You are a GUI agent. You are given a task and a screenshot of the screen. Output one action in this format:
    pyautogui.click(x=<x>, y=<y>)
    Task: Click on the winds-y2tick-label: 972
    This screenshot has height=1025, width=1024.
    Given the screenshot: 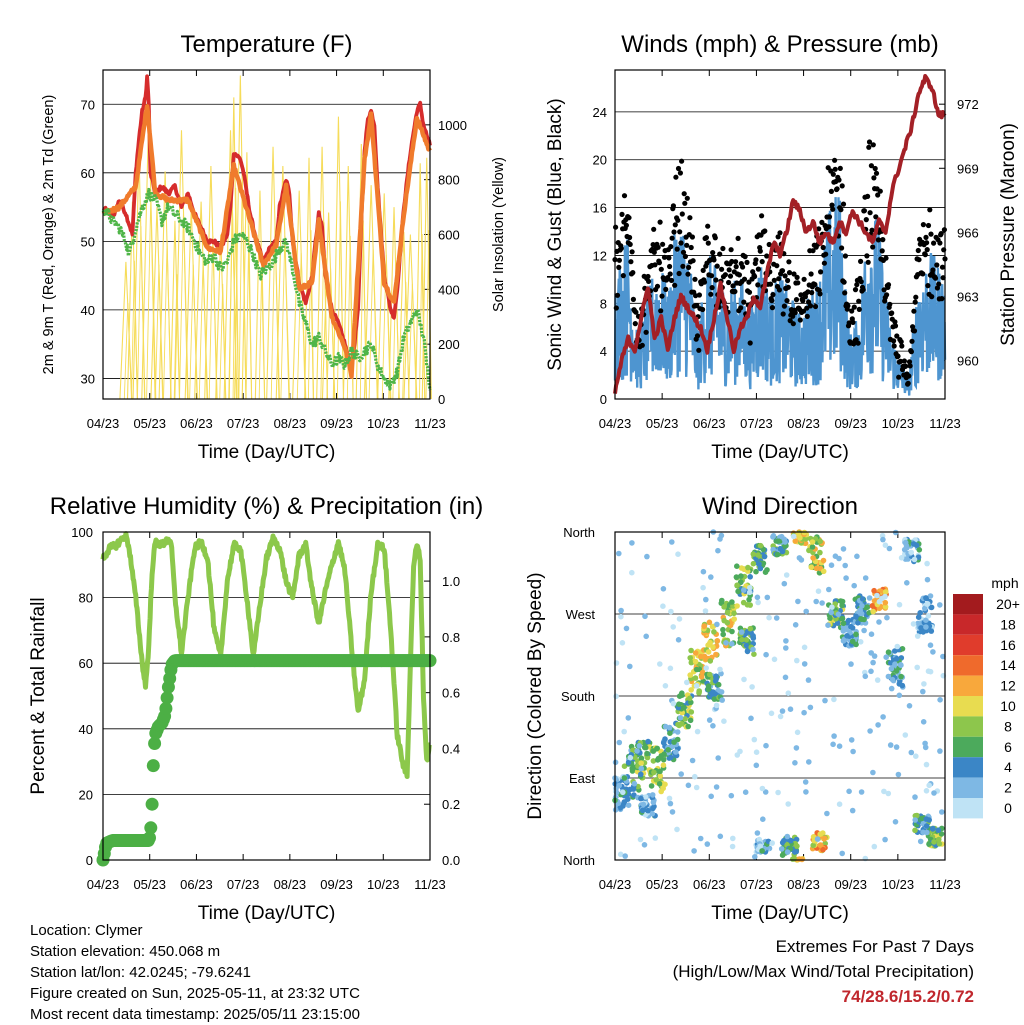 What is the action you would take?
    pyautogui.click(x=968, y=104)
    